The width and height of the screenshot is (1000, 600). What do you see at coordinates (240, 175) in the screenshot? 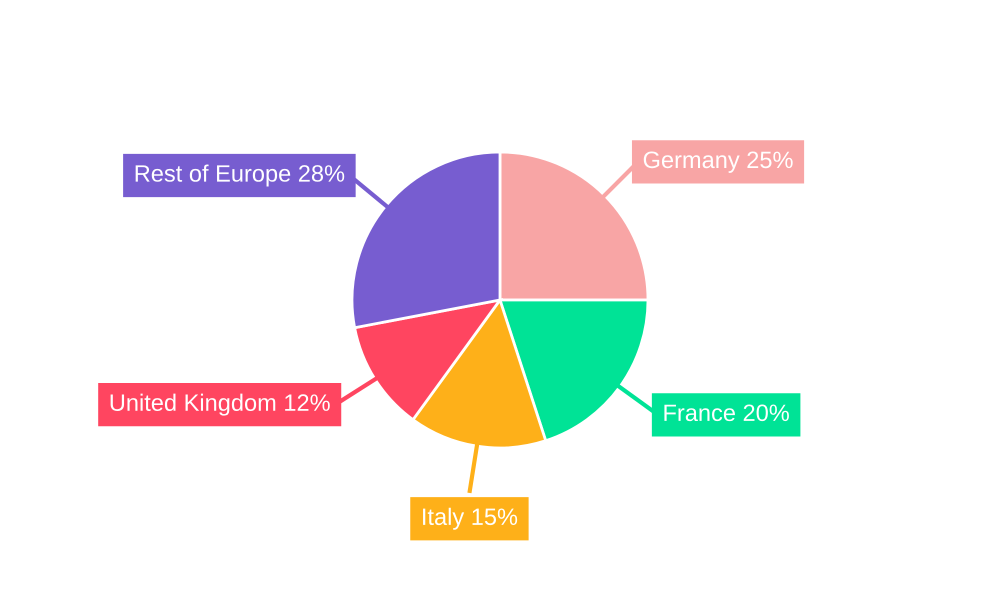
I see `slice-label: Rest of Europe 28%` at bounding box center [240, 175].